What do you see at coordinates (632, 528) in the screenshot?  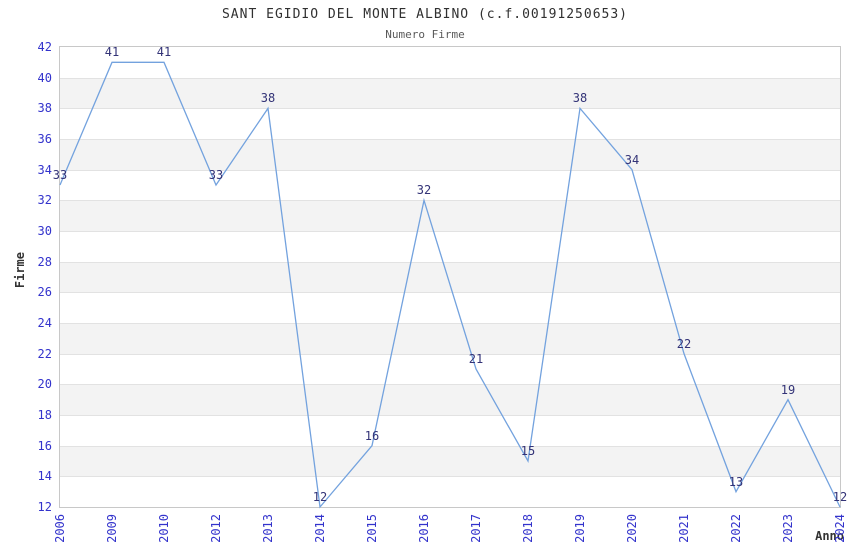 I see `x-tick-label: 2020` at bounding box center [632, 528].